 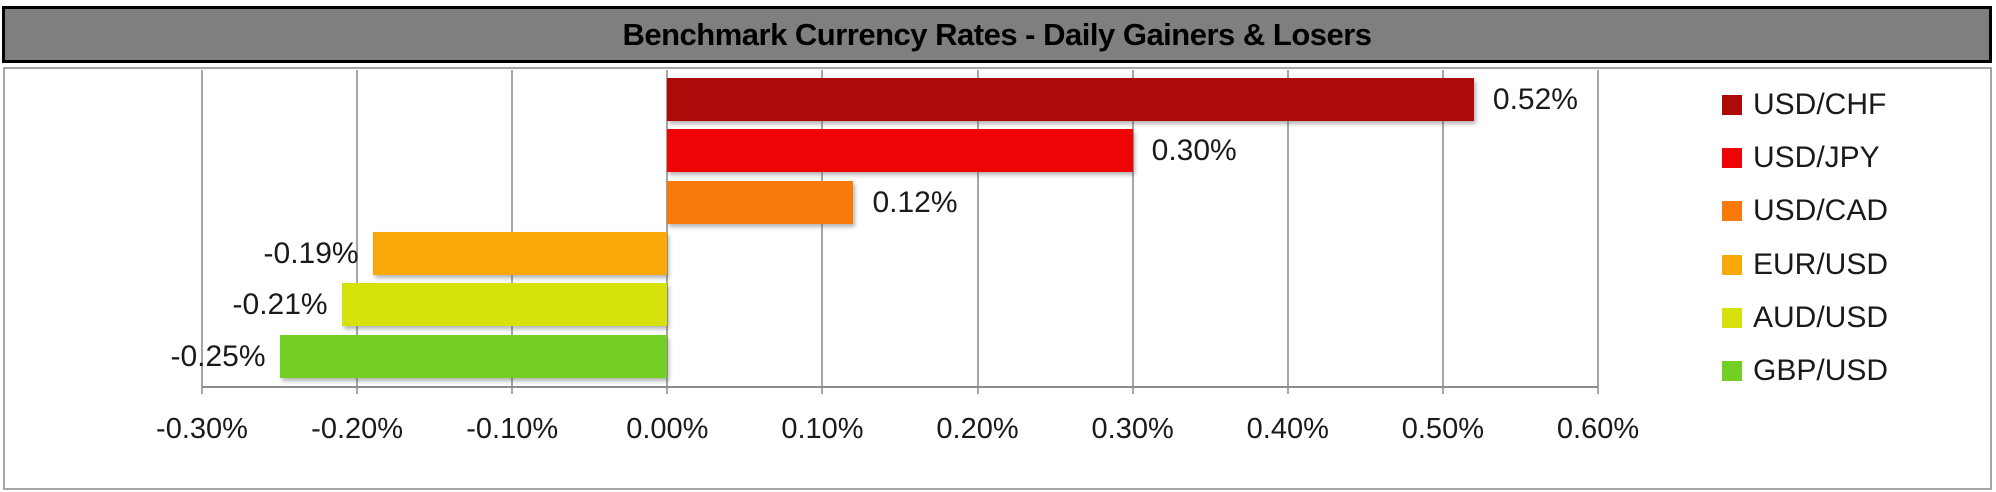 I want to click on bar-usd-chf, so click(x=1070, y=99).